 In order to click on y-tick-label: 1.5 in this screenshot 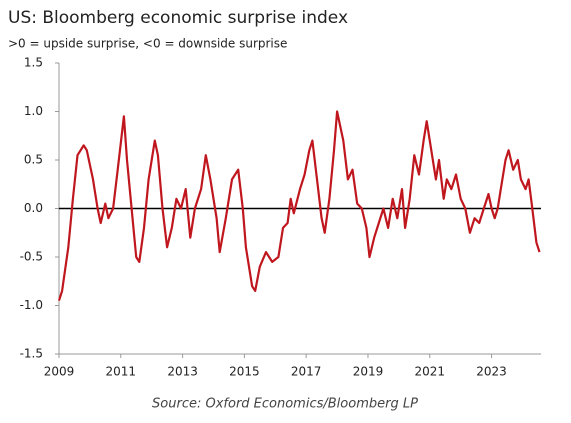, I will do `click(33, 63)`.